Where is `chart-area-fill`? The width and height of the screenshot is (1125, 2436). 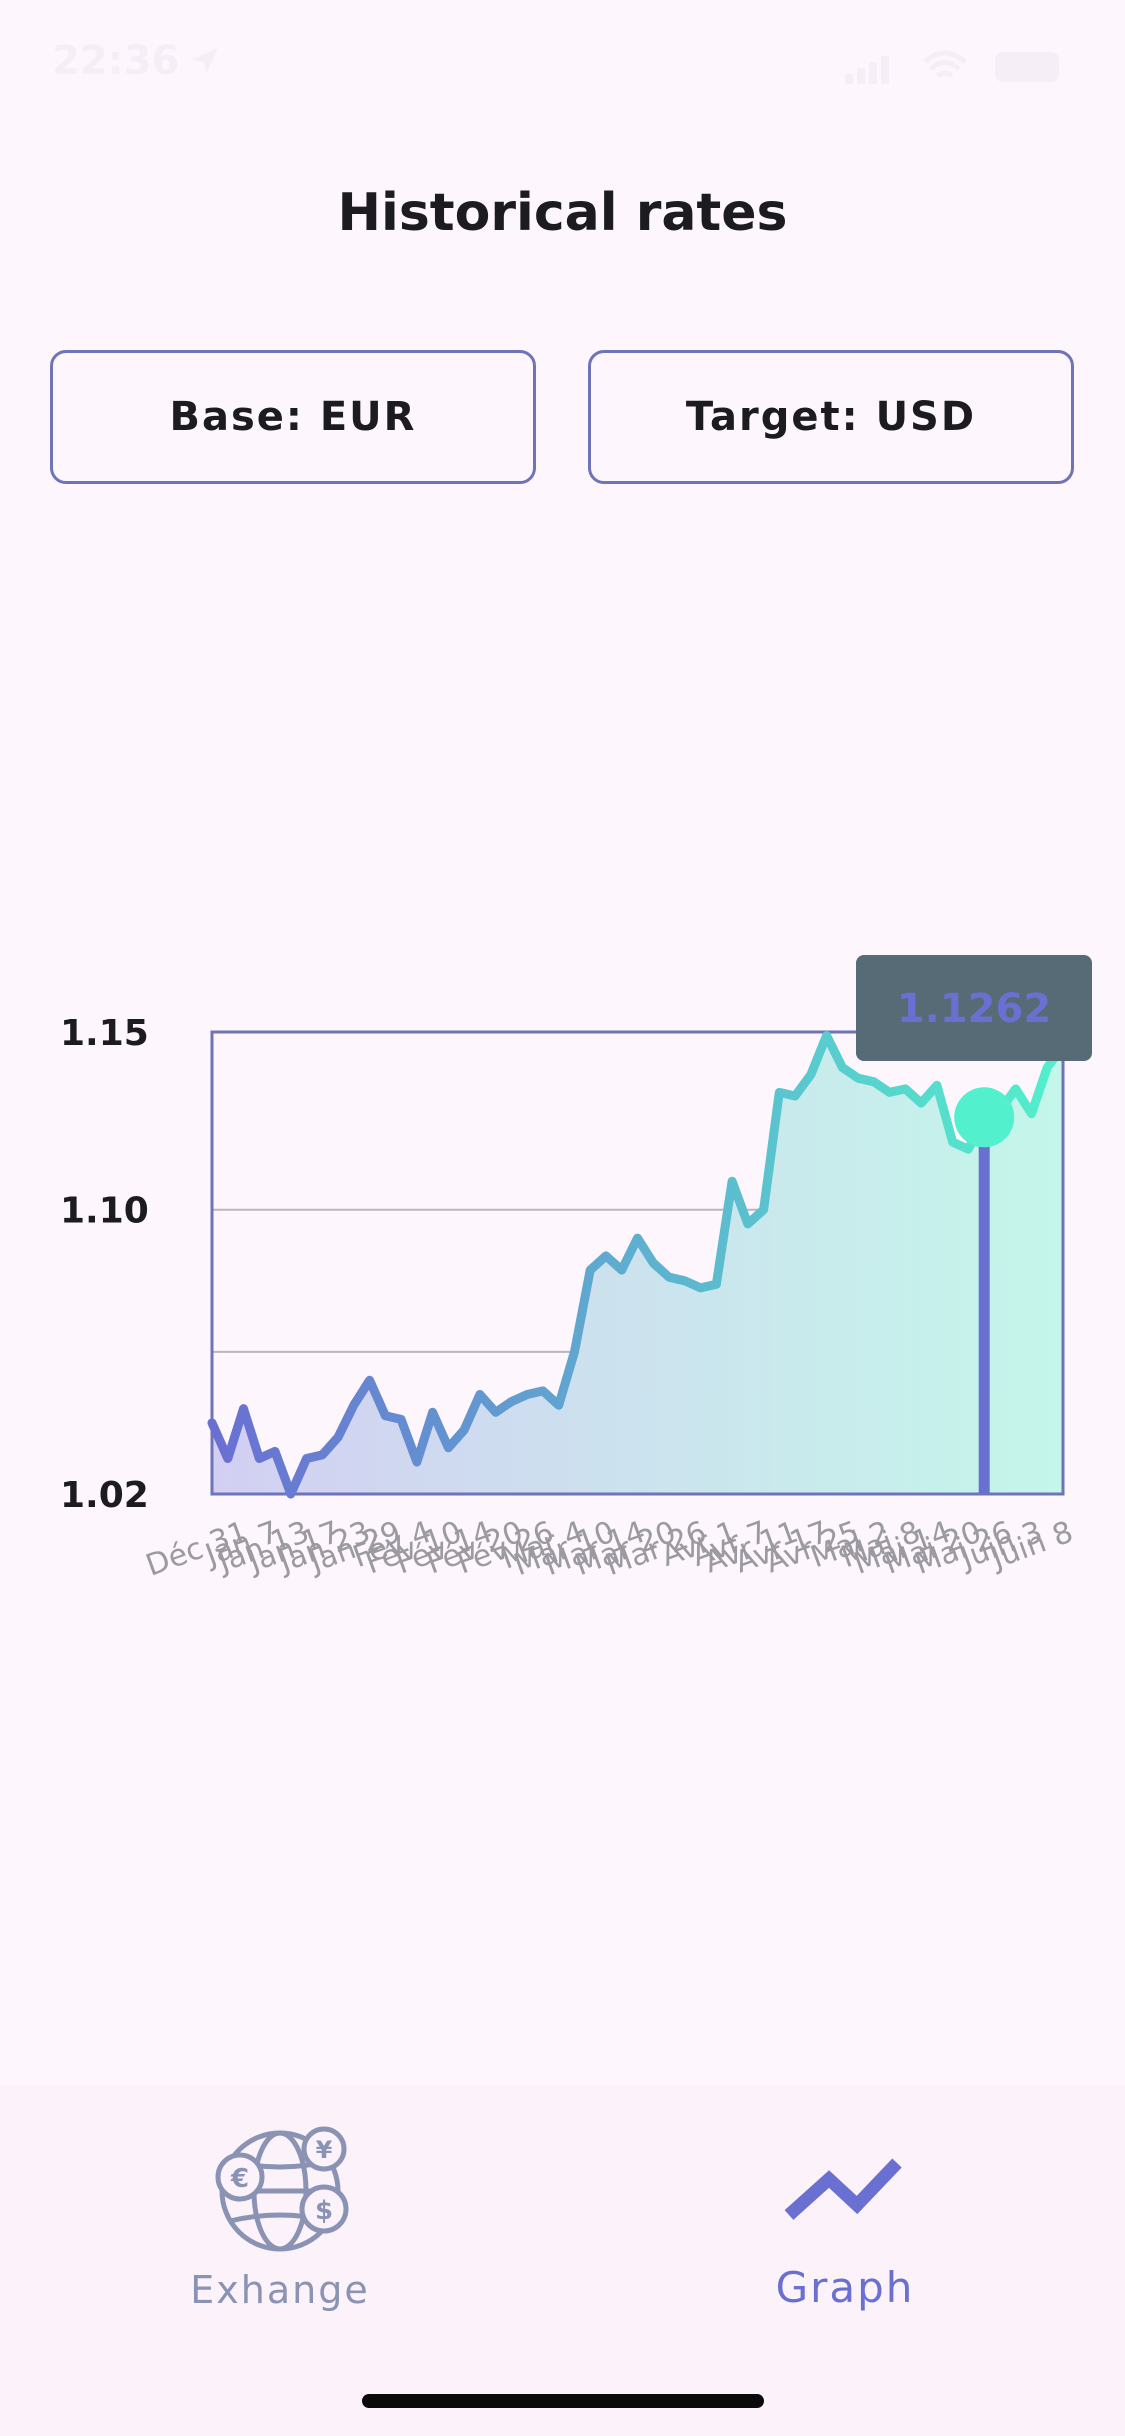 chart-area-fill is located at coordinates (637, 1264).